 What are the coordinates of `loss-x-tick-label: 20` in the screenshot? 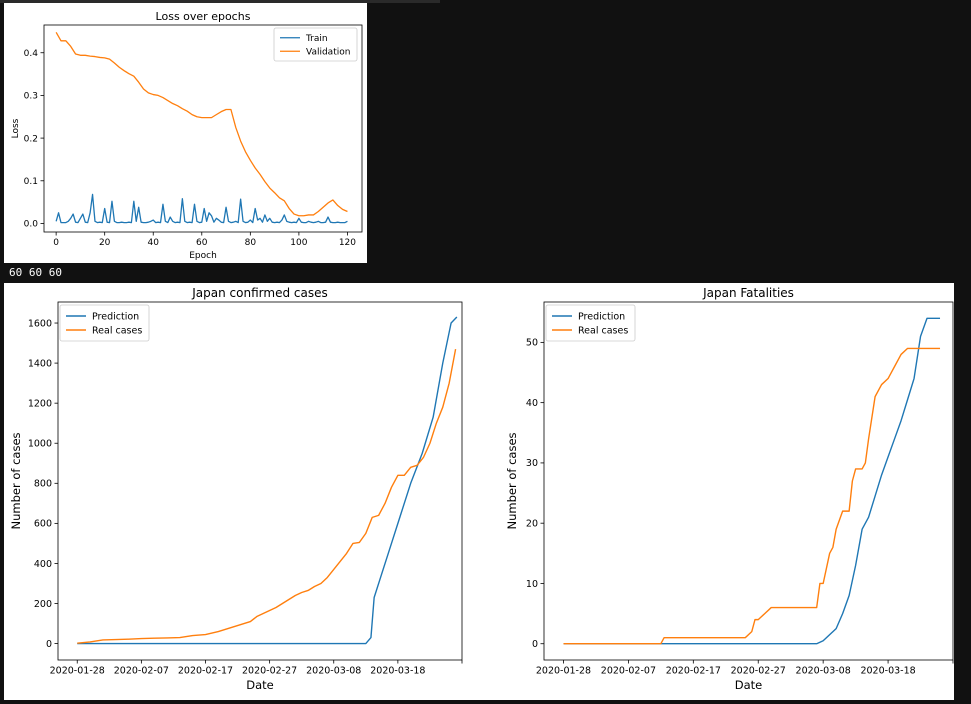 It's located at (105, 243).